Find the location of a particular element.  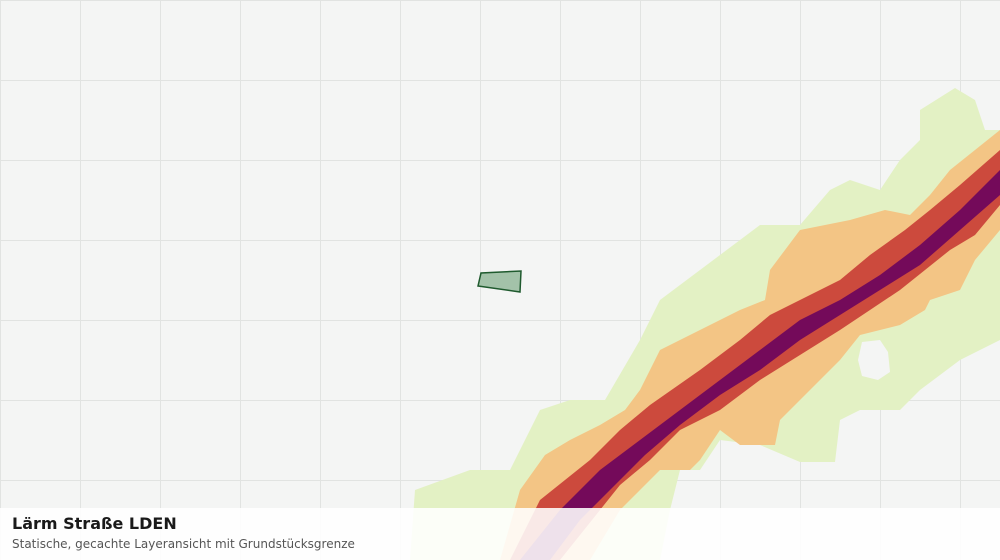

noise-gap is located at coordinates (874, 360).